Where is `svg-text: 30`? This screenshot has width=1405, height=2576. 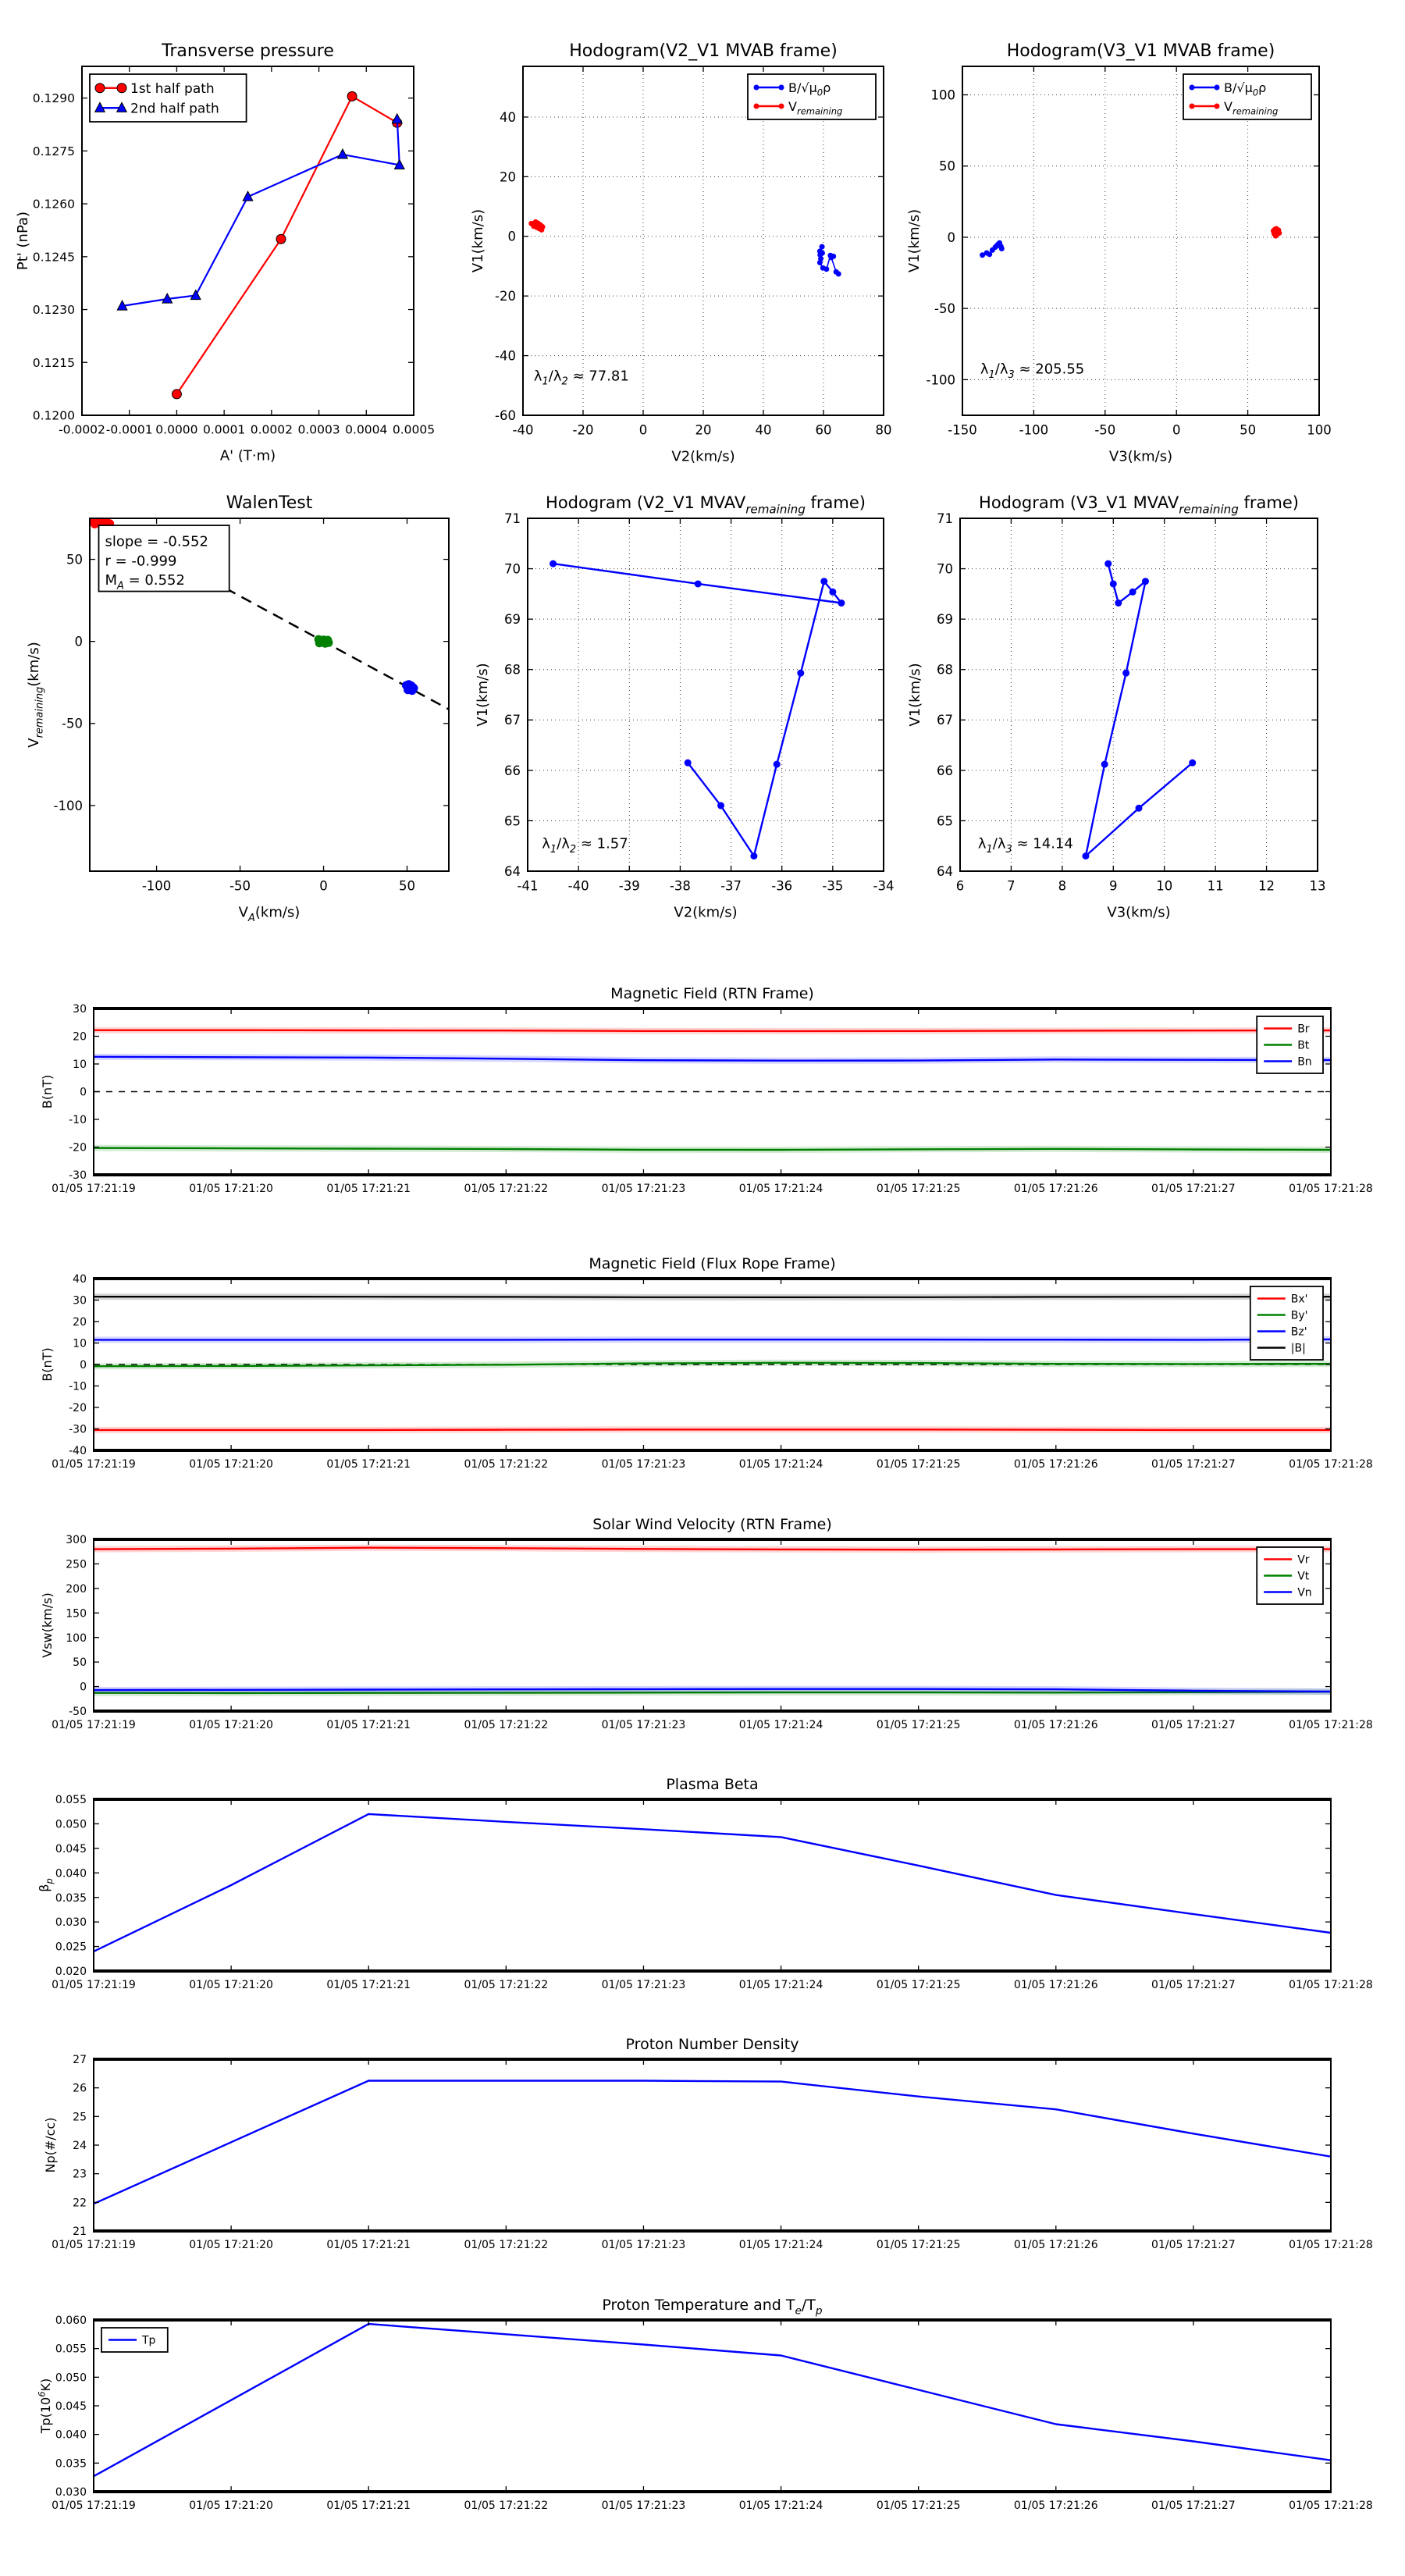
svg-text: 30 is located at coordinates (80, 1301).